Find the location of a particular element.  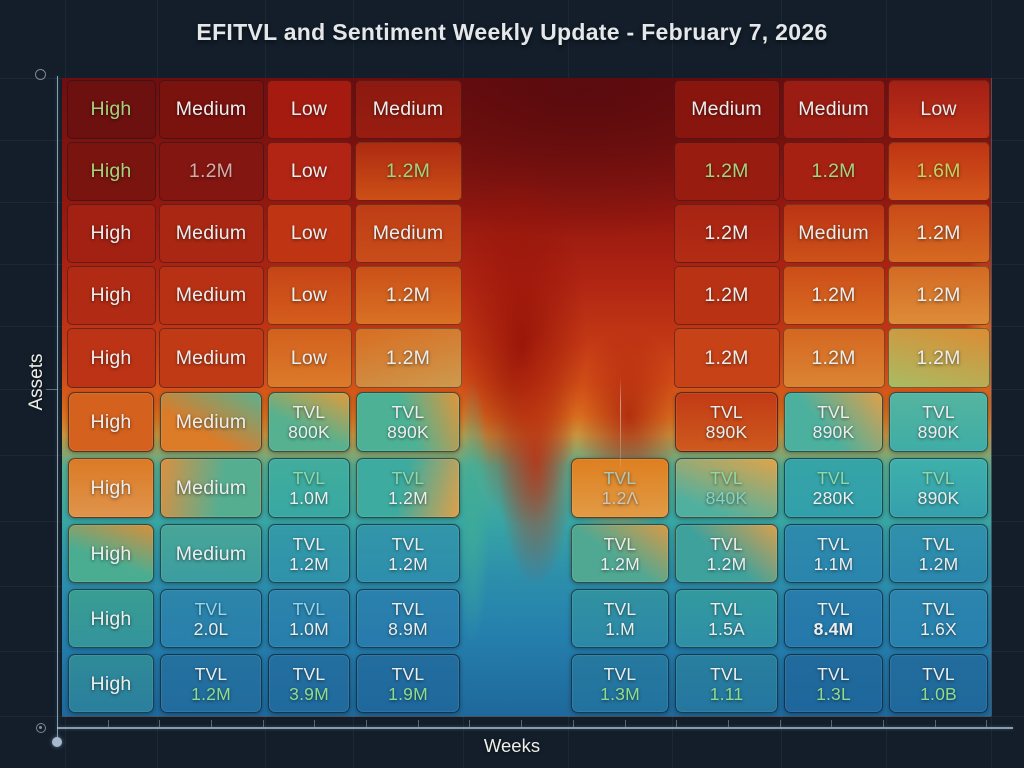

heatmap-cell-r7c1: High is located at coordinates (111, 488).